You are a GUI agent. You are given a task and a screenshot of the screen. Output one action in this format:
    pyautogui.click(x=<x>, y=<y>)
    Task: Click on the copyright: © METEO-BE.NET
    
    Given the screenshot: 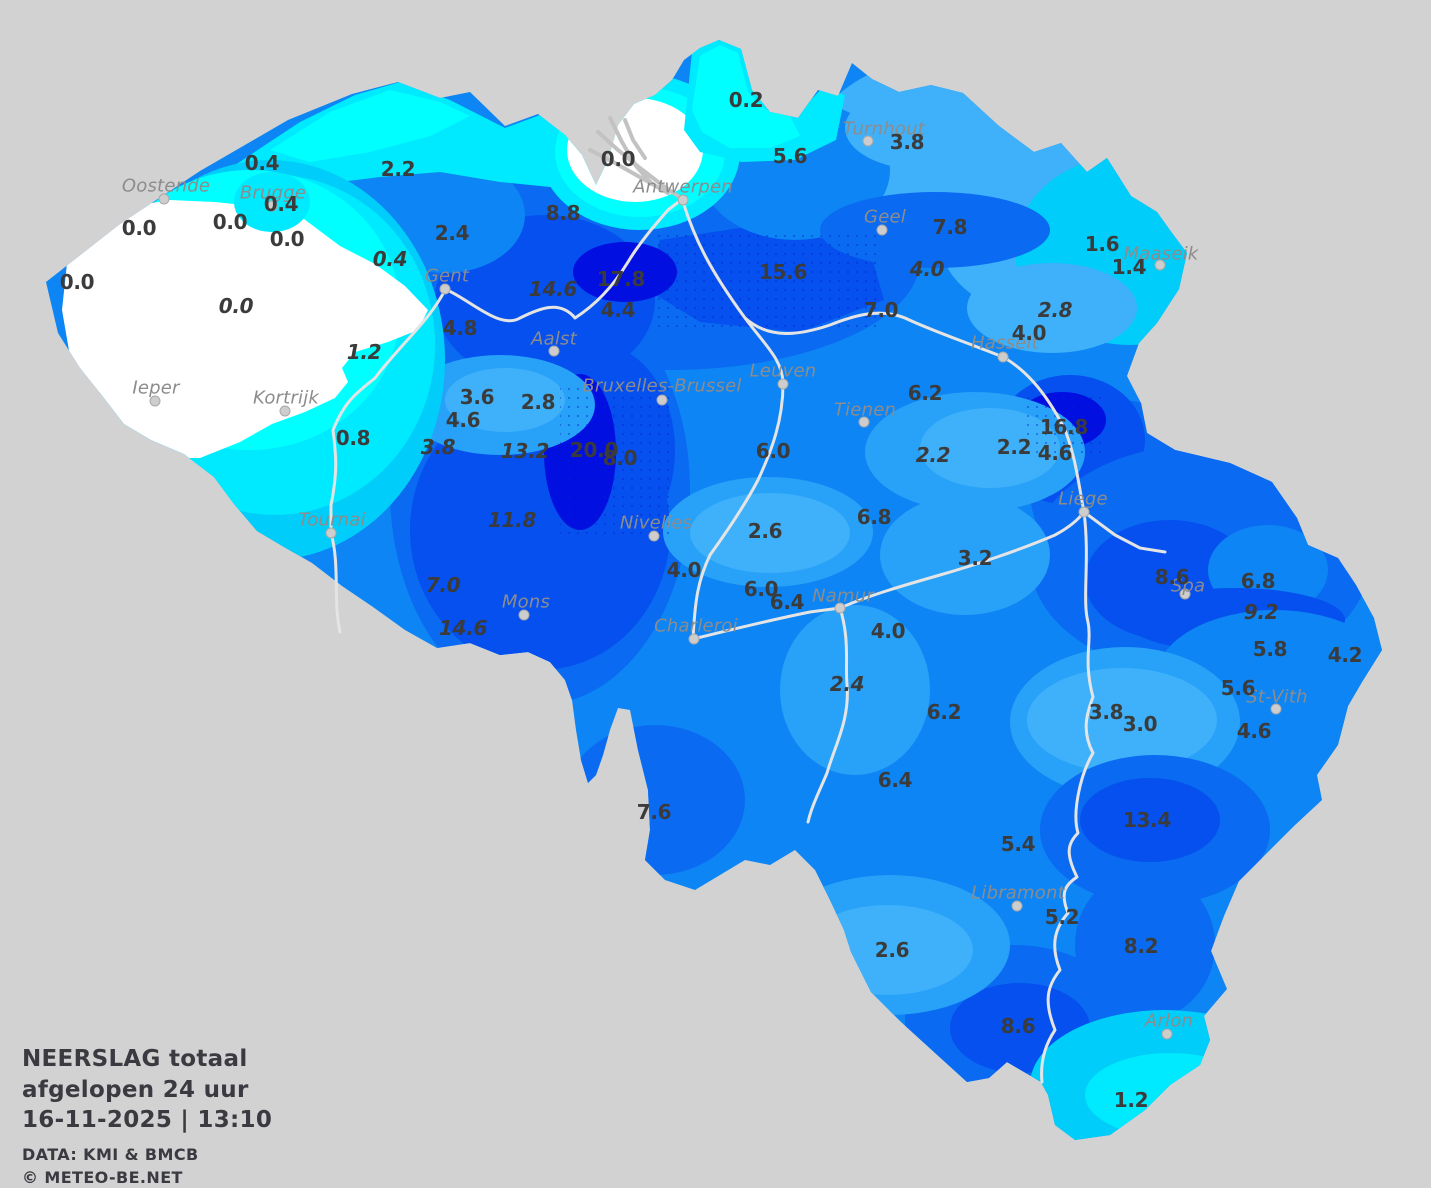 What is the action you would take?
    pyautogui.click(x=102, y=1177)
    